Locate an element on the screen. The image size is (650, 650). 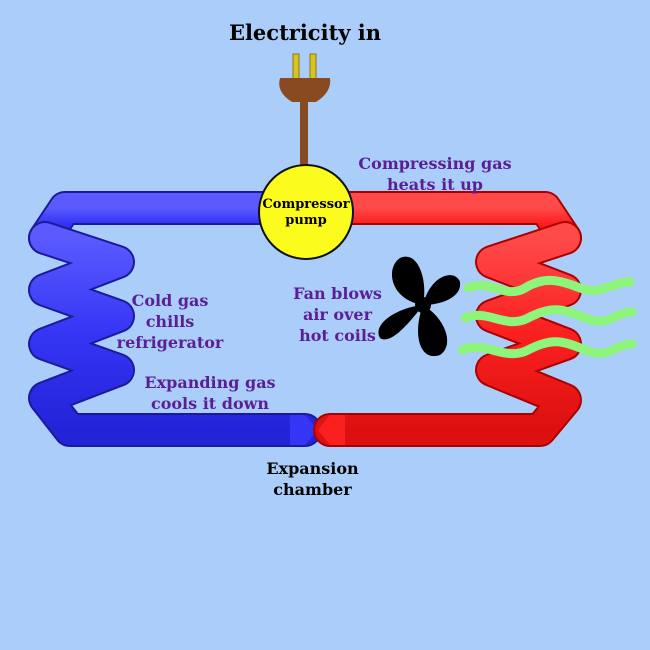
compressor-pump is located at coordinates (306, 212).